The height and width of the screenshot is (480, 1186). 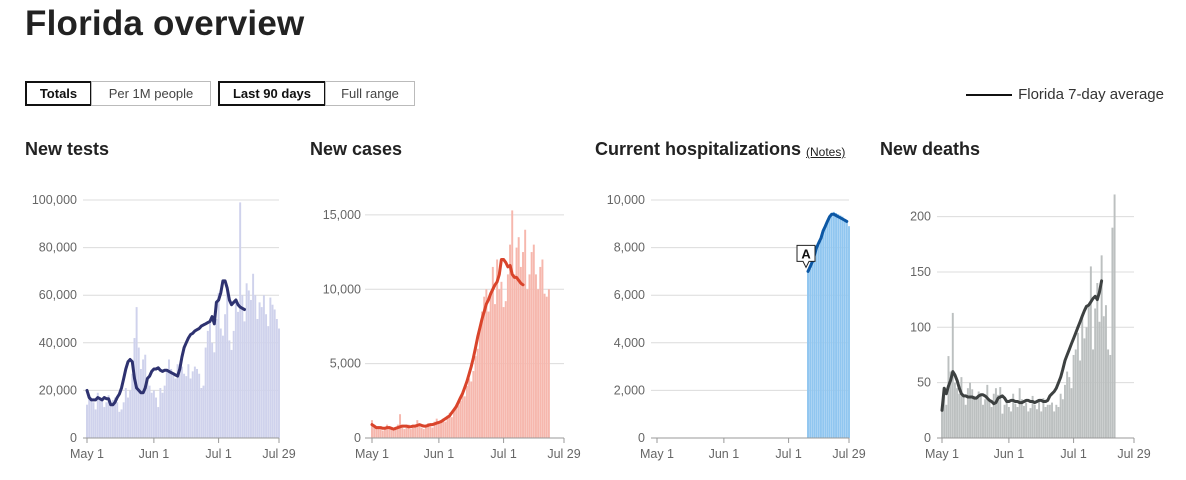 I want to click on new-cases-x-tick-label: Jul 1, so click(x=503, y=454).